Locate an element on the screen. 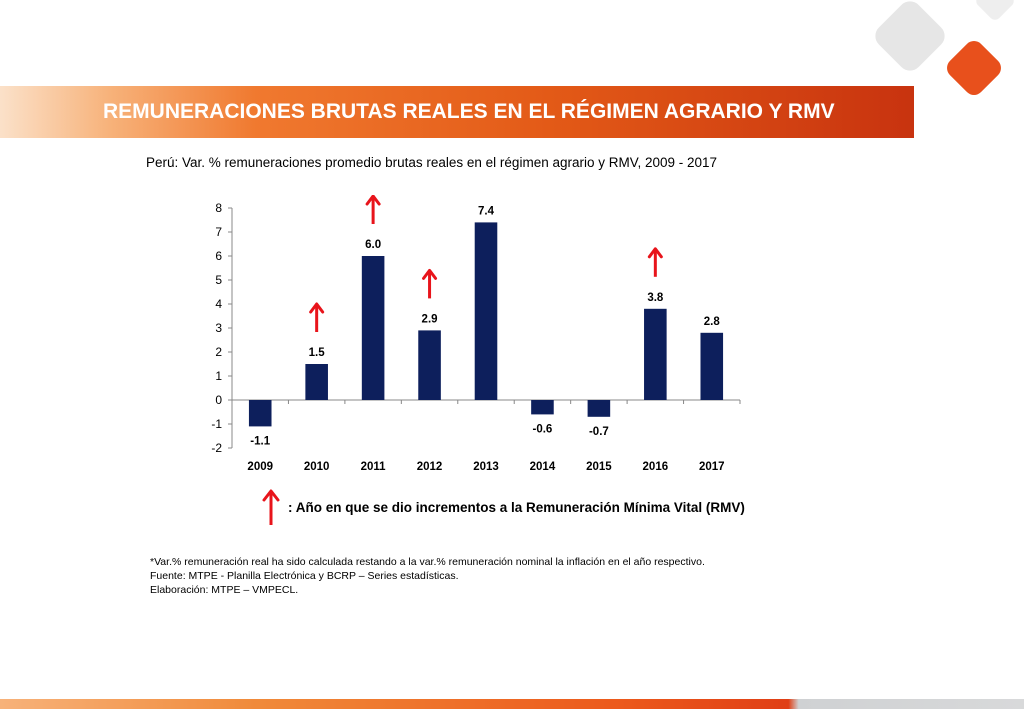  data-label-2015: -0.7 is located at coordinates (599, 432).